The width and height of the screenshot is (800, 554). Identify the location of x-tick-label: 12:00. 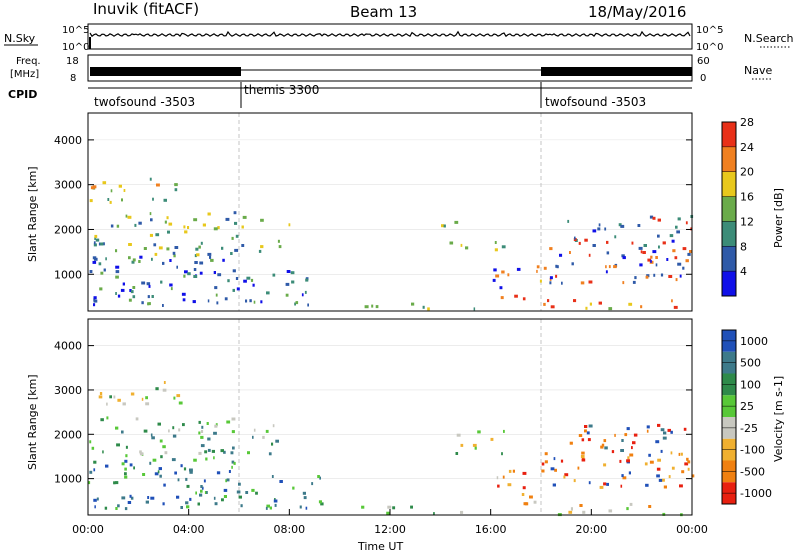
(390, 529).